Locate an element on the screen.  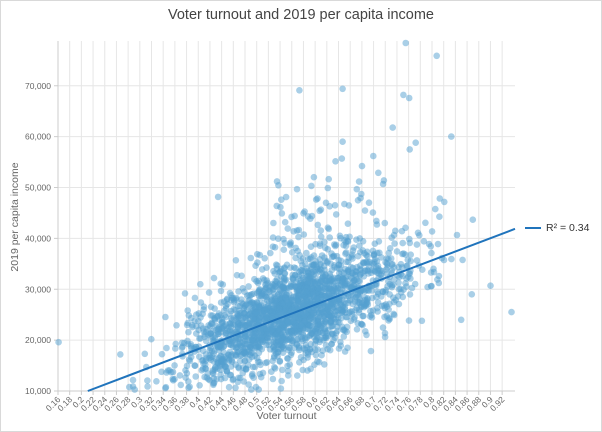
svg-text: 40,000 is located at coordinates (38, 238).